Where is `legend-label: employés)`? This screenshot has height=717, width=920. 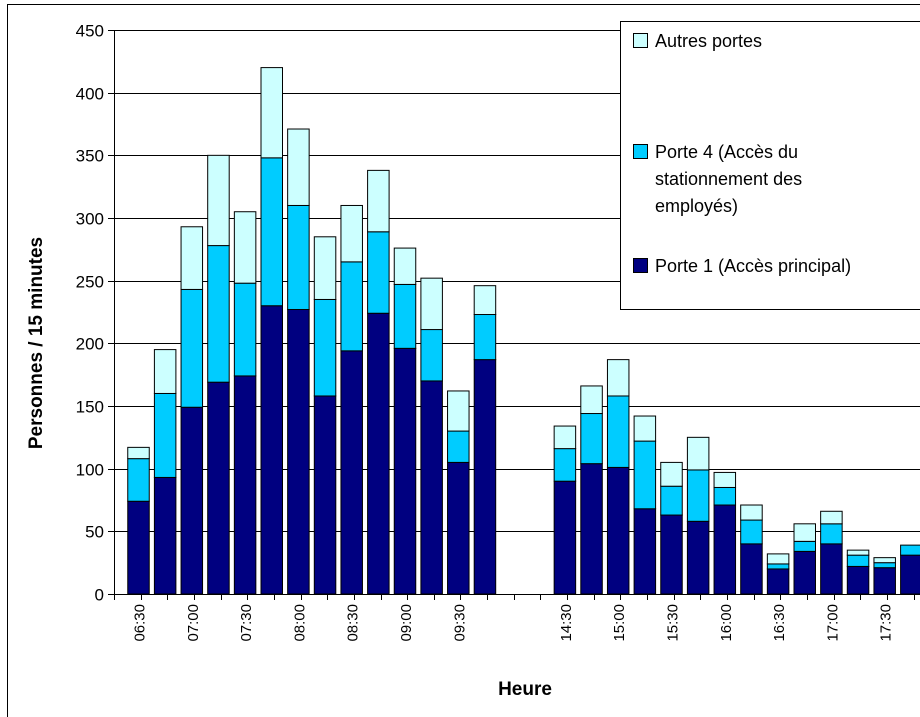
legend-label: employés) is located at coordinates (696, 206).